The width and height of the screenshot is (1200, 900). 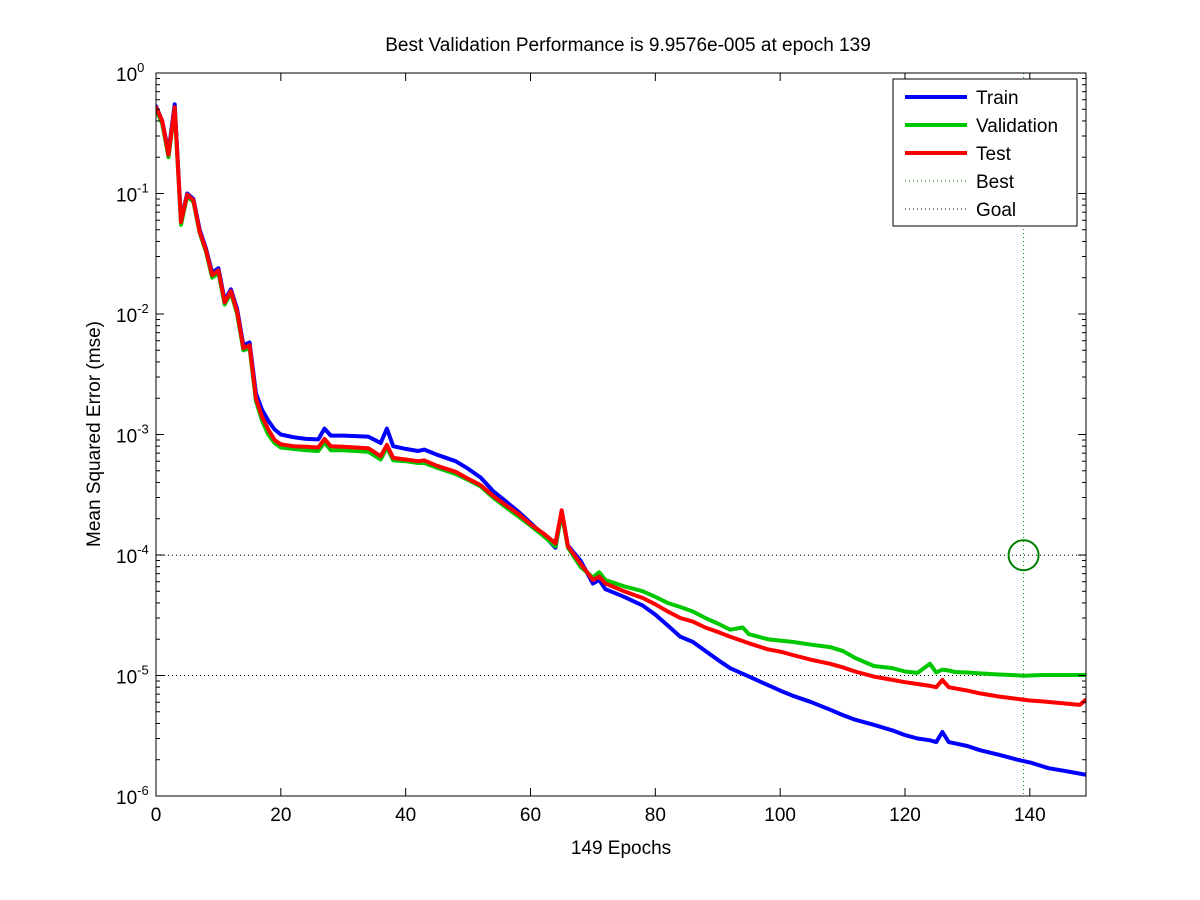 I want to click on y-tick-exponent: -2, so click(x=143, y=308).